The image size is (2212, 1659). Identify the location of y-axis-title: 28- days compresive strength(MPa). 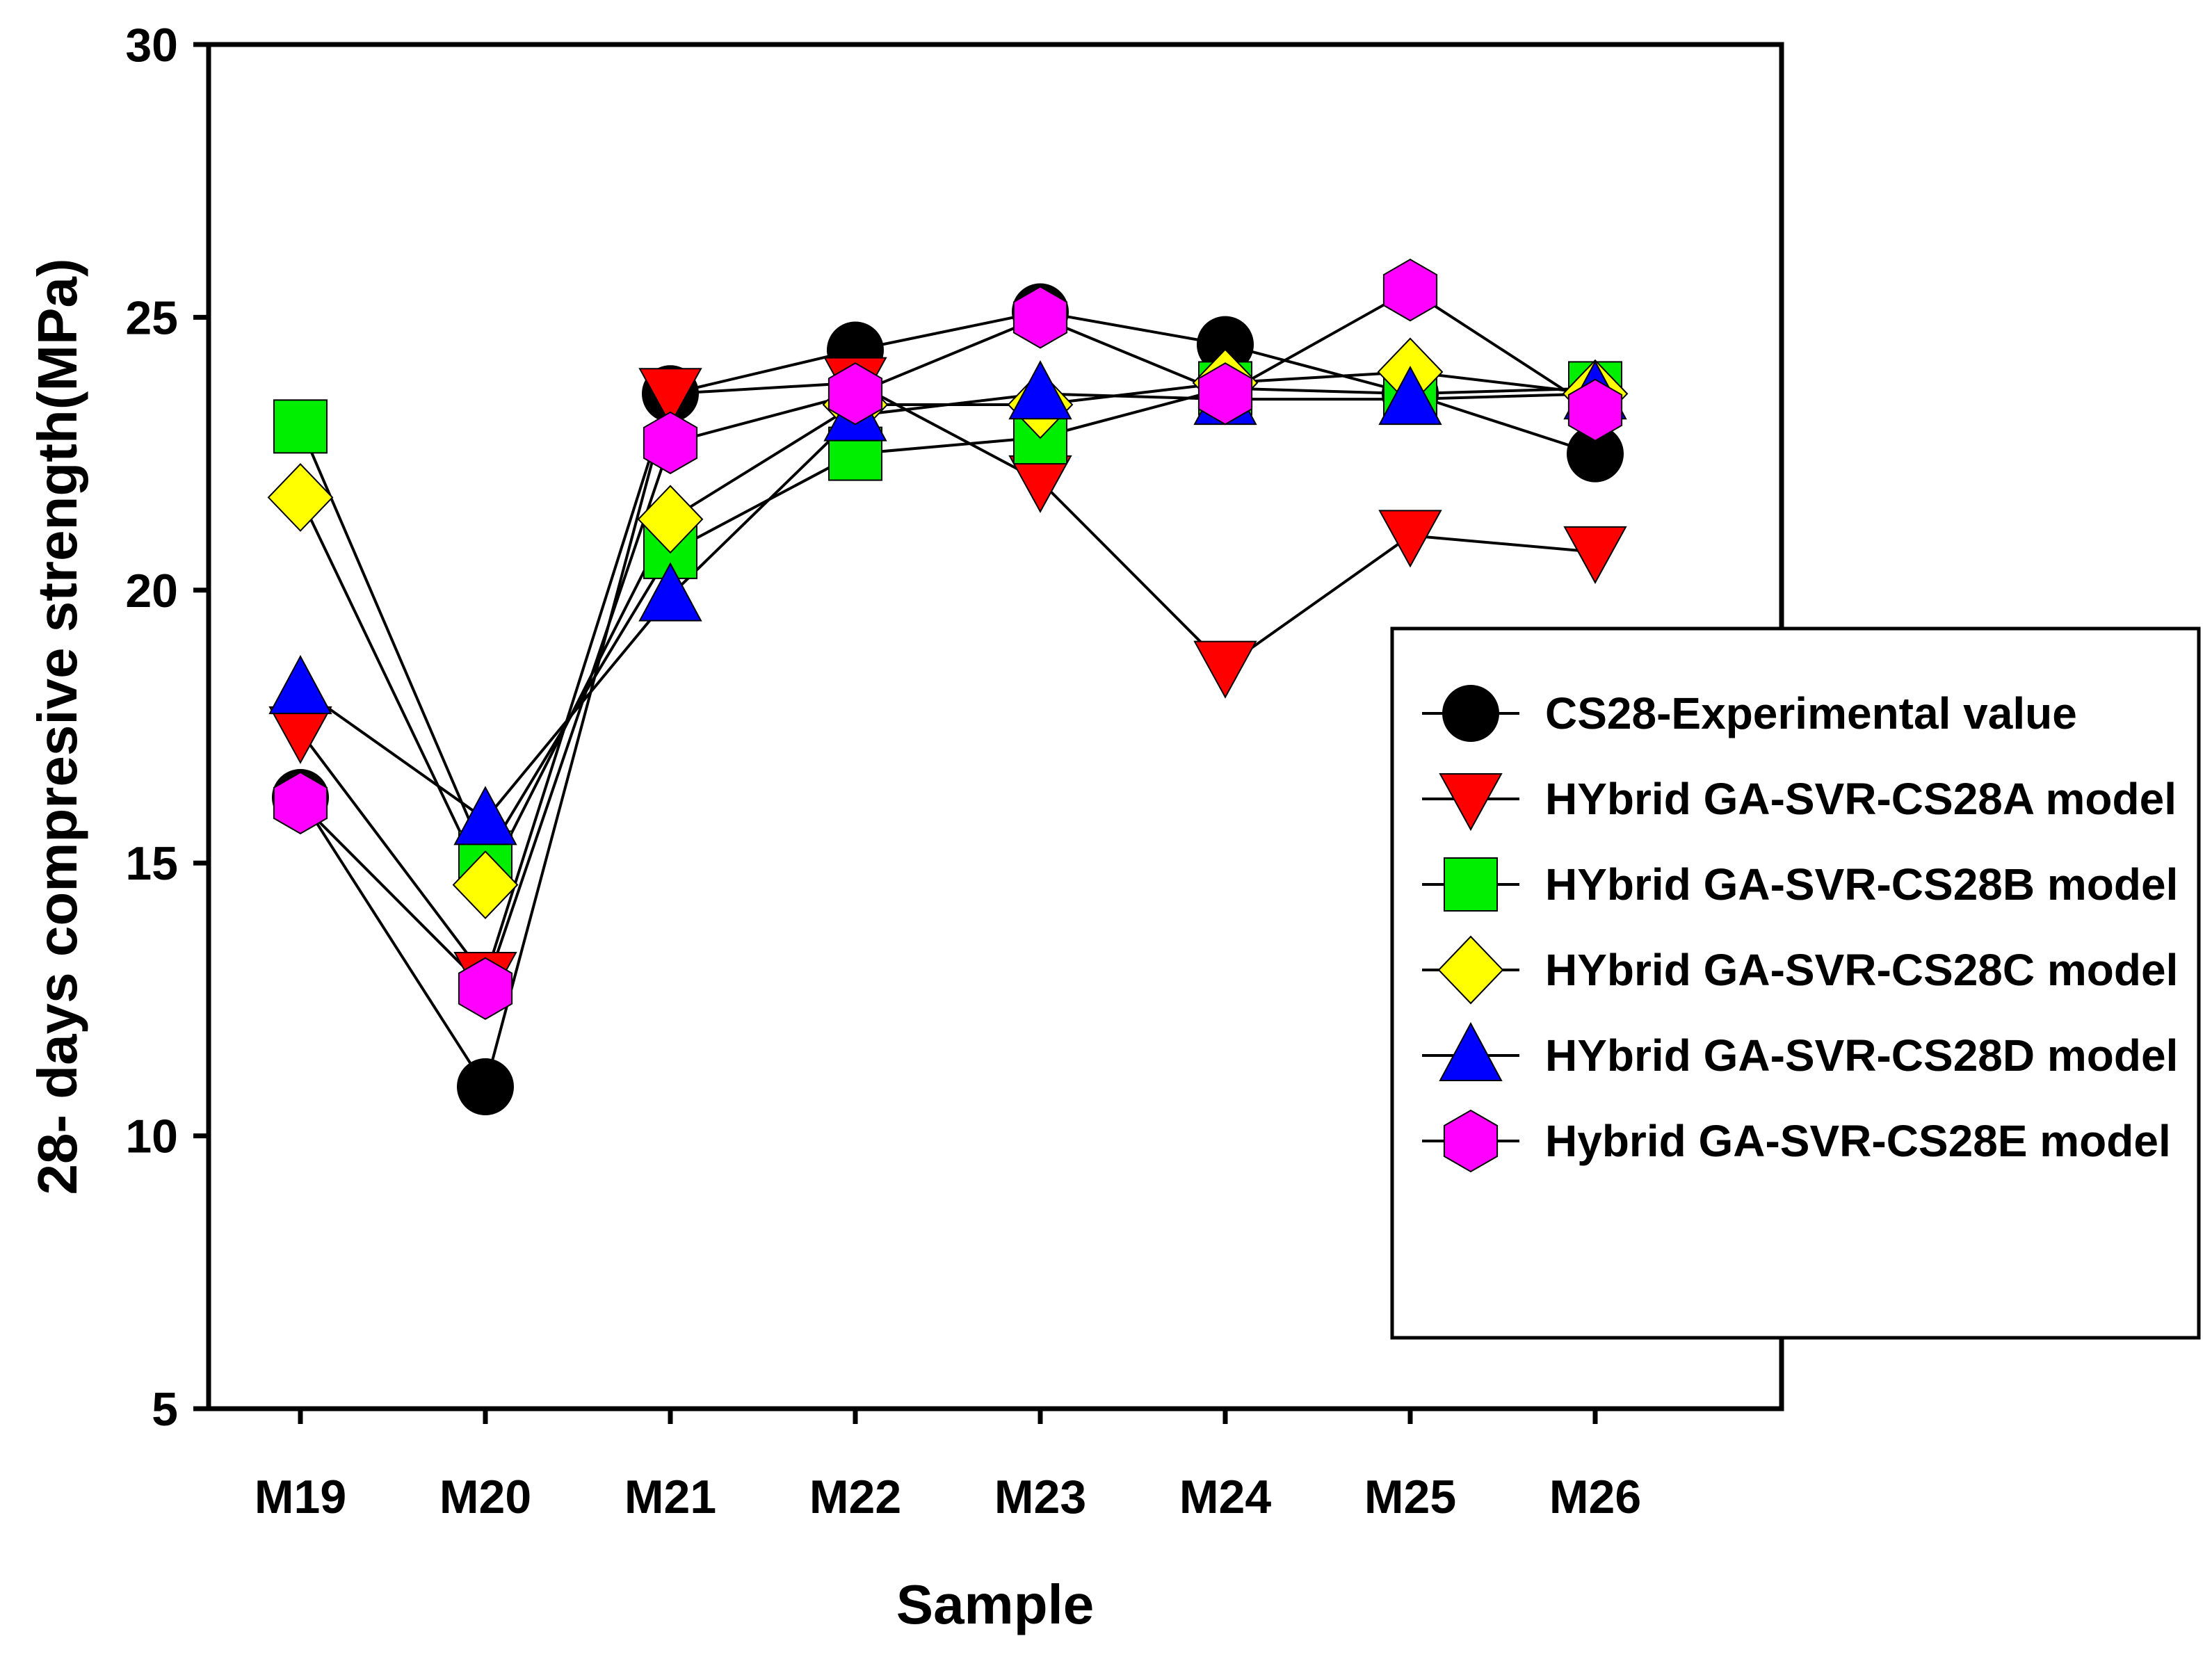
(57, 727).